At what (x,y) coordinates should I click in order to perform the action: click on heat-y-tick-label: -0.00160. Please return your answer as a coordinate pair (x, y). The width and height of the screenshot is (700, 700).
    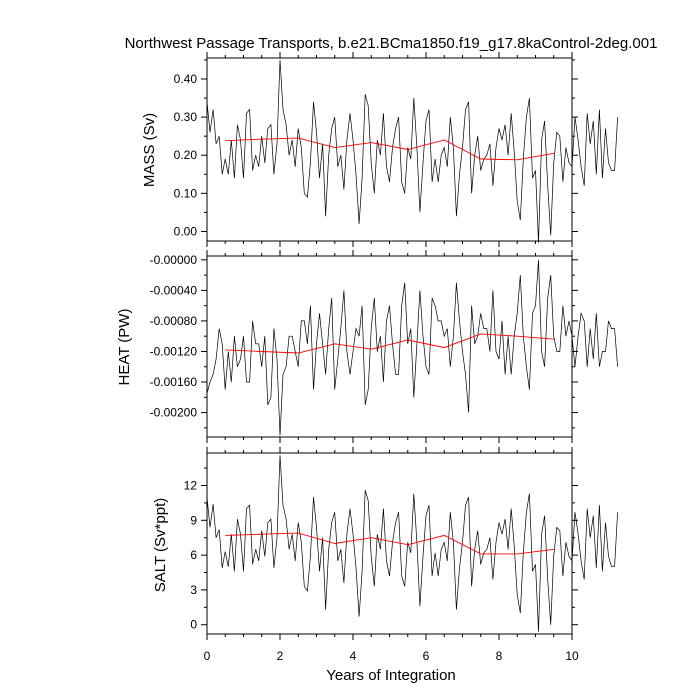
    Looking at the image, I should click on (174, 382).